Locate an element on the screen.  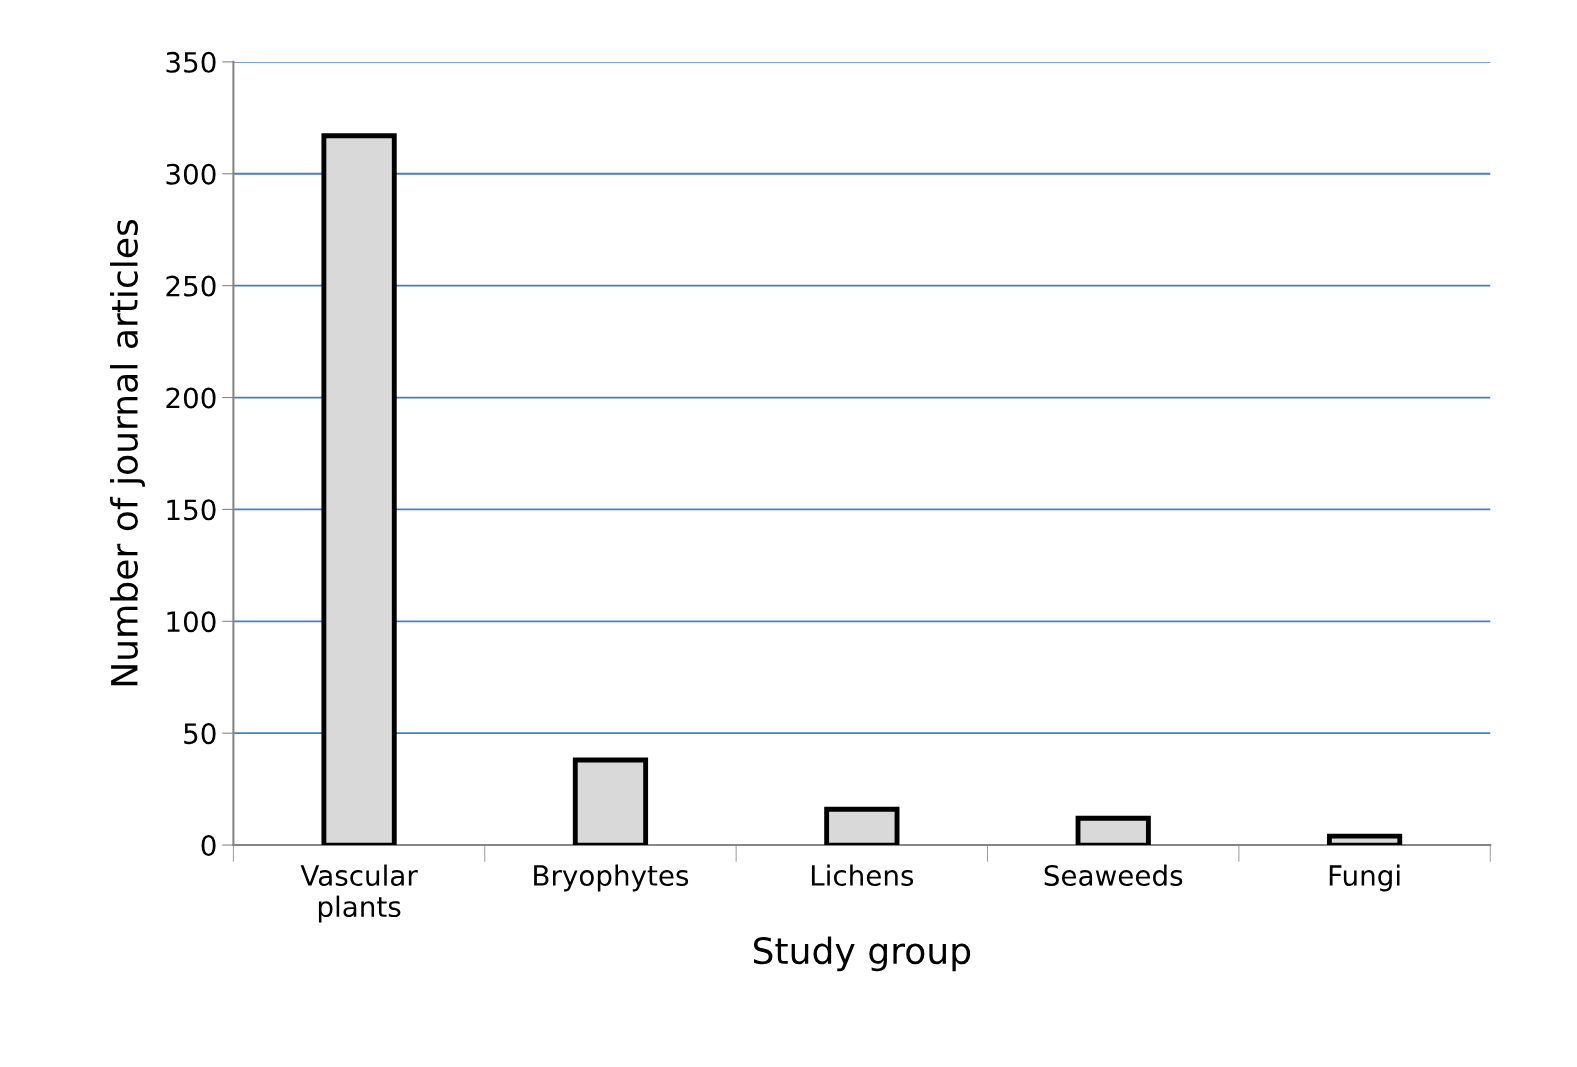
y-tick-label: 200 is located at coordinates (191, 398).